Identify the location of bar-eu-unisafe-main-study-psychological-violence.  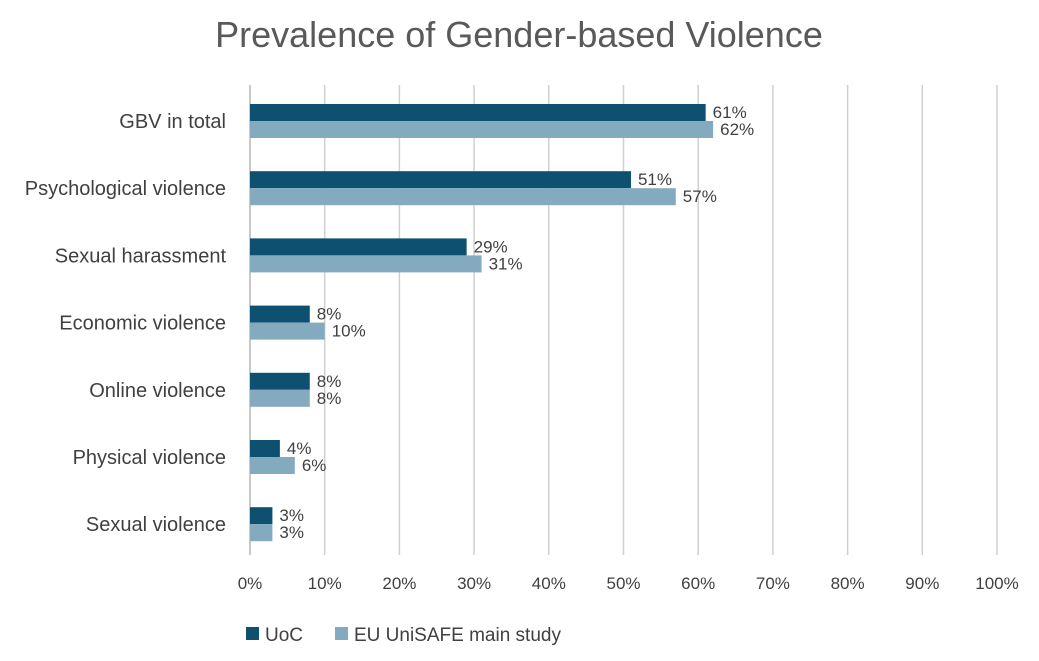
(463, 197).